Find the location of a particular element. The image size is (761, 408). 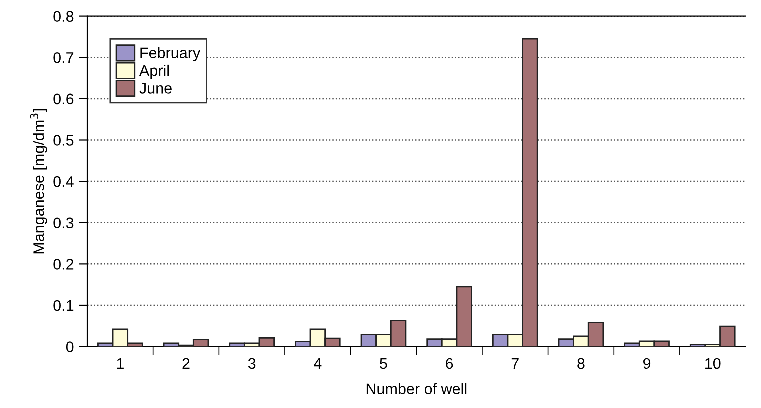

y-axis-title: Manganese [mg/dm$^{3}$] is located at coordinates (39, 181).